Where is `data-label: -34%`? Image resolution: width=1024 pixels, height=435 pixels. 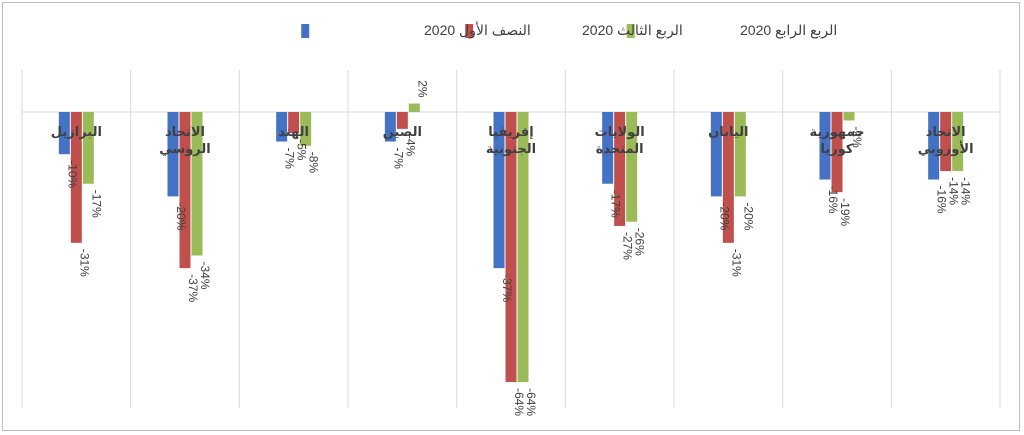
data-label: -34% is located at coordinates (205, 275).